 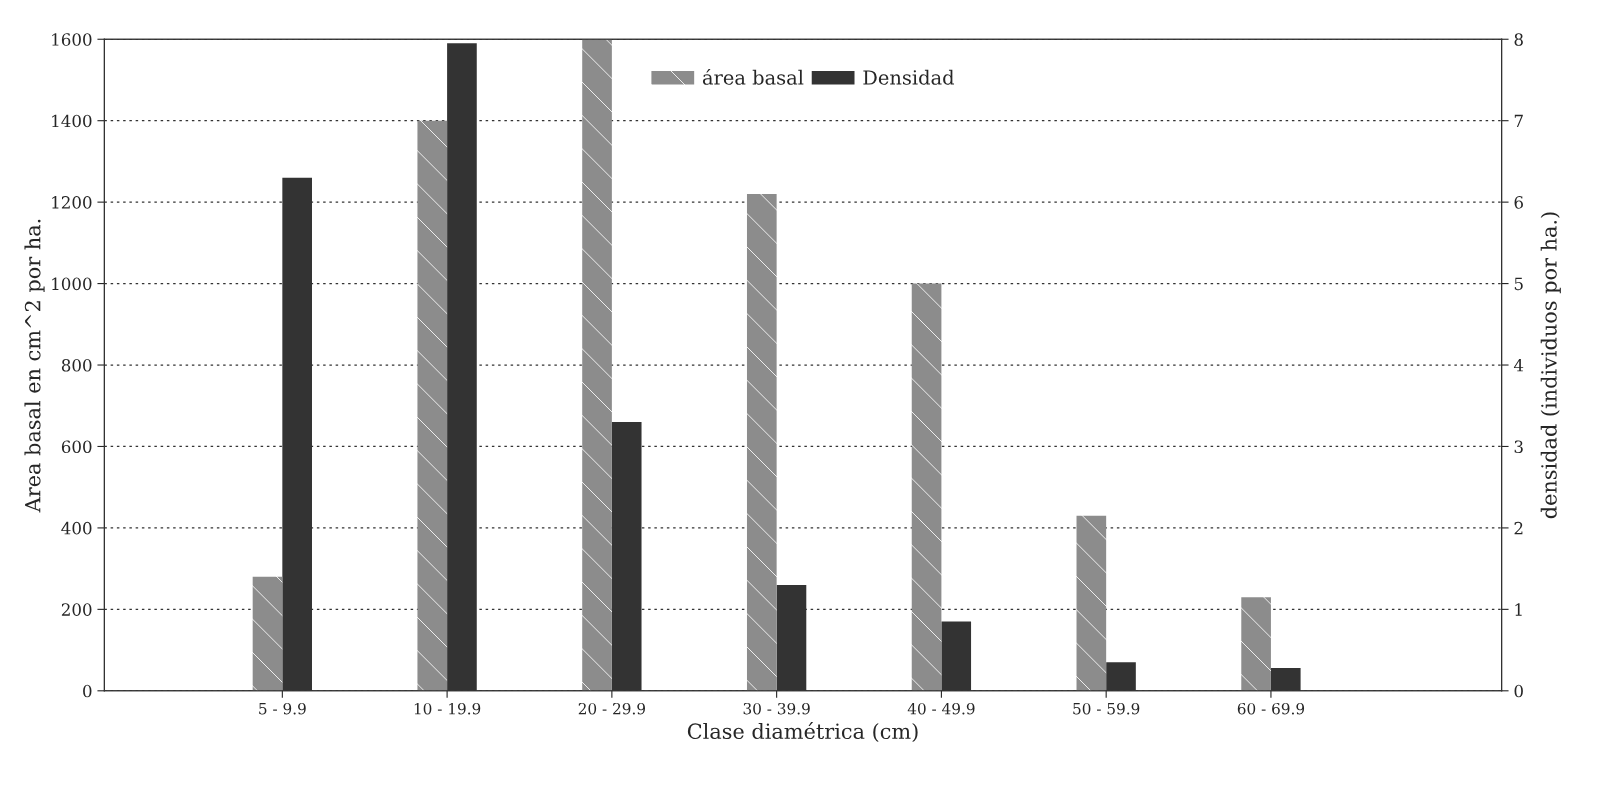 What do you see at coordinates (1518, 609) in the screenshot?
I see `y2-tick-label: 1` at bounding box center [1518, 609].